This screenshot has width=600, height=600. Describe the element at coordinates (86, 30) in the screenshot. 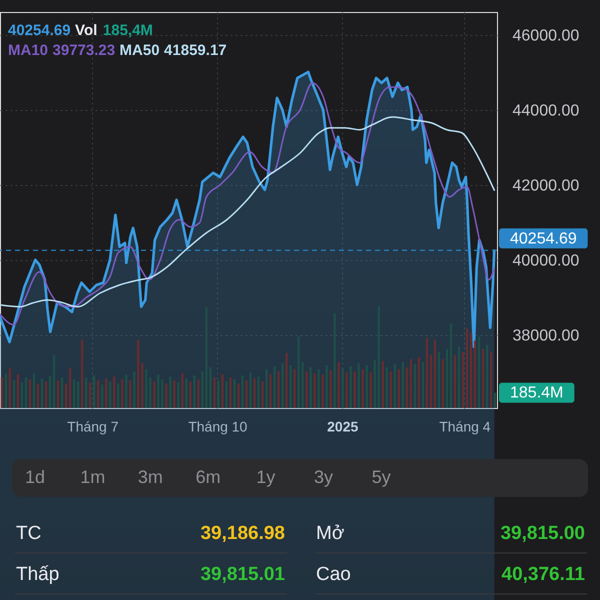

I see `text: Vol` at that location.